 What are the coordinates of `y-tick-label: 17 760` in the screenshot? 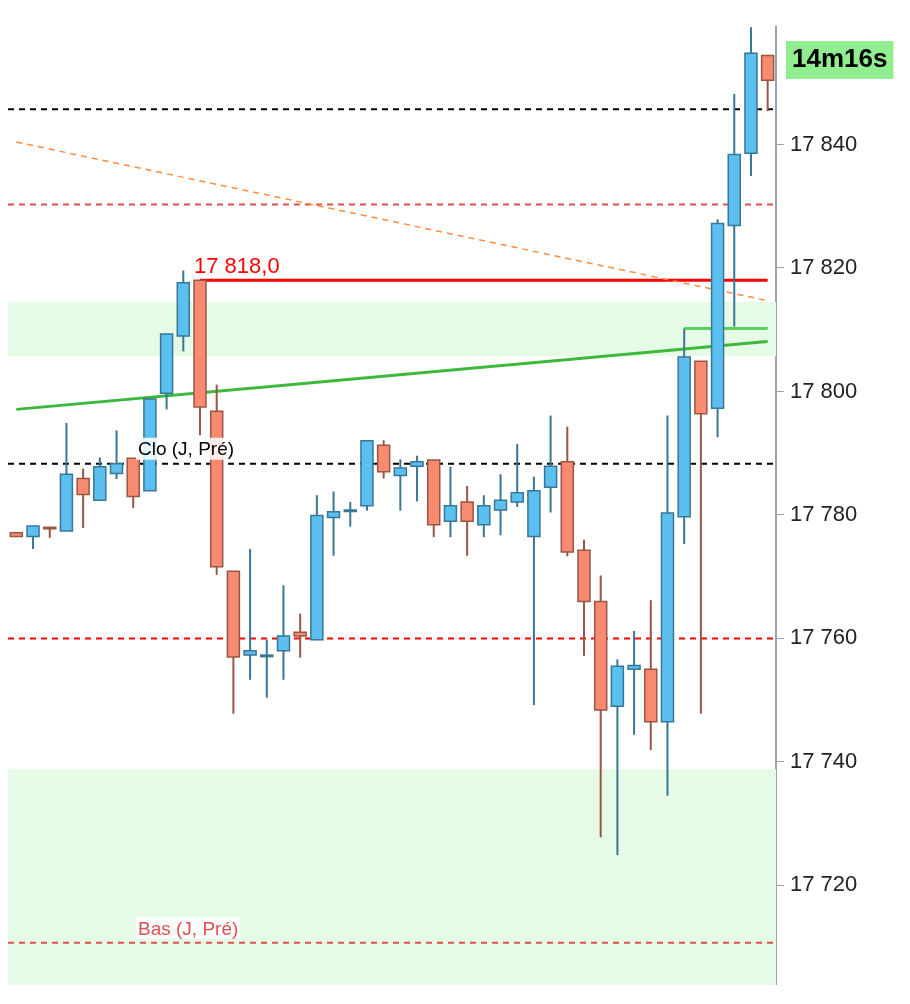 It's located at (824, 637).